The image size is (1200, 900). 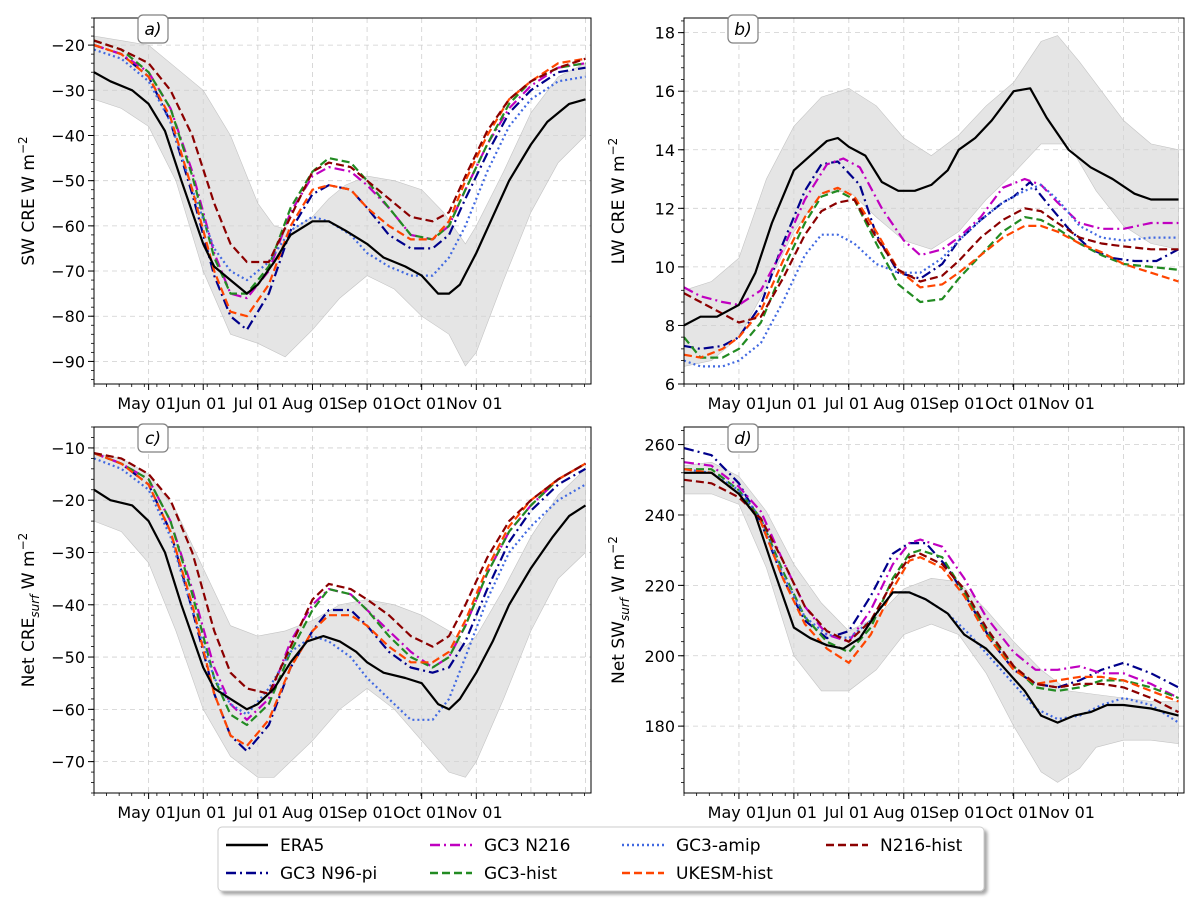 I want to click on legend-entry-gc3-n216: GC3 N216, so click(x=500, y=846).